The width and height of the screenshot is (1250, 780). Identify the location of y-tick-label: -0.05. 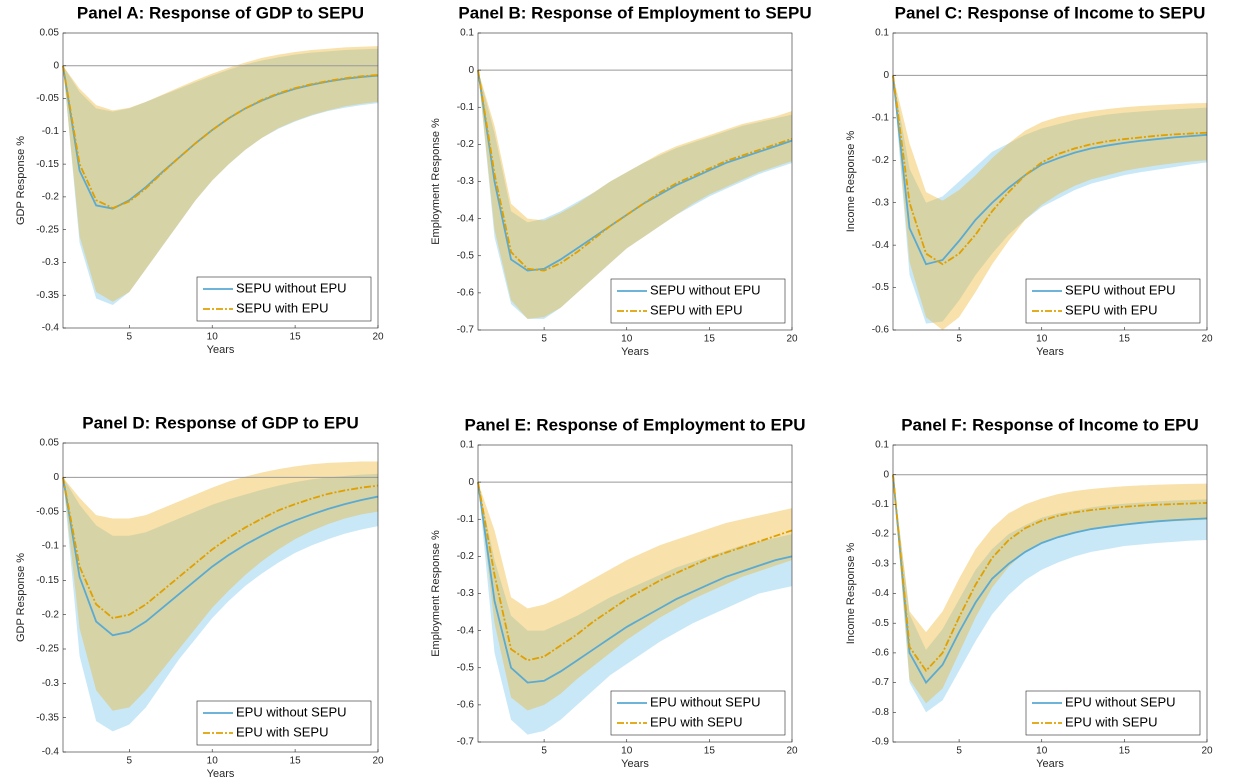
(47, 98).